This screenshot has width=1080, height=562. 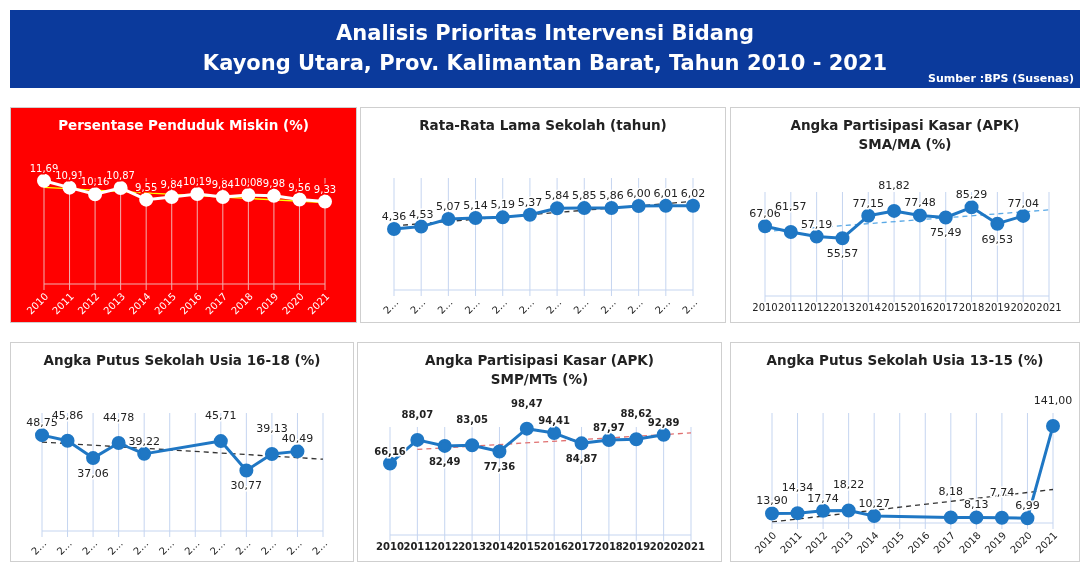 What do you see at coordinates (472, 420) in the screenshot?
I see `data-label: 83,05` at bounding box center [472, 420].